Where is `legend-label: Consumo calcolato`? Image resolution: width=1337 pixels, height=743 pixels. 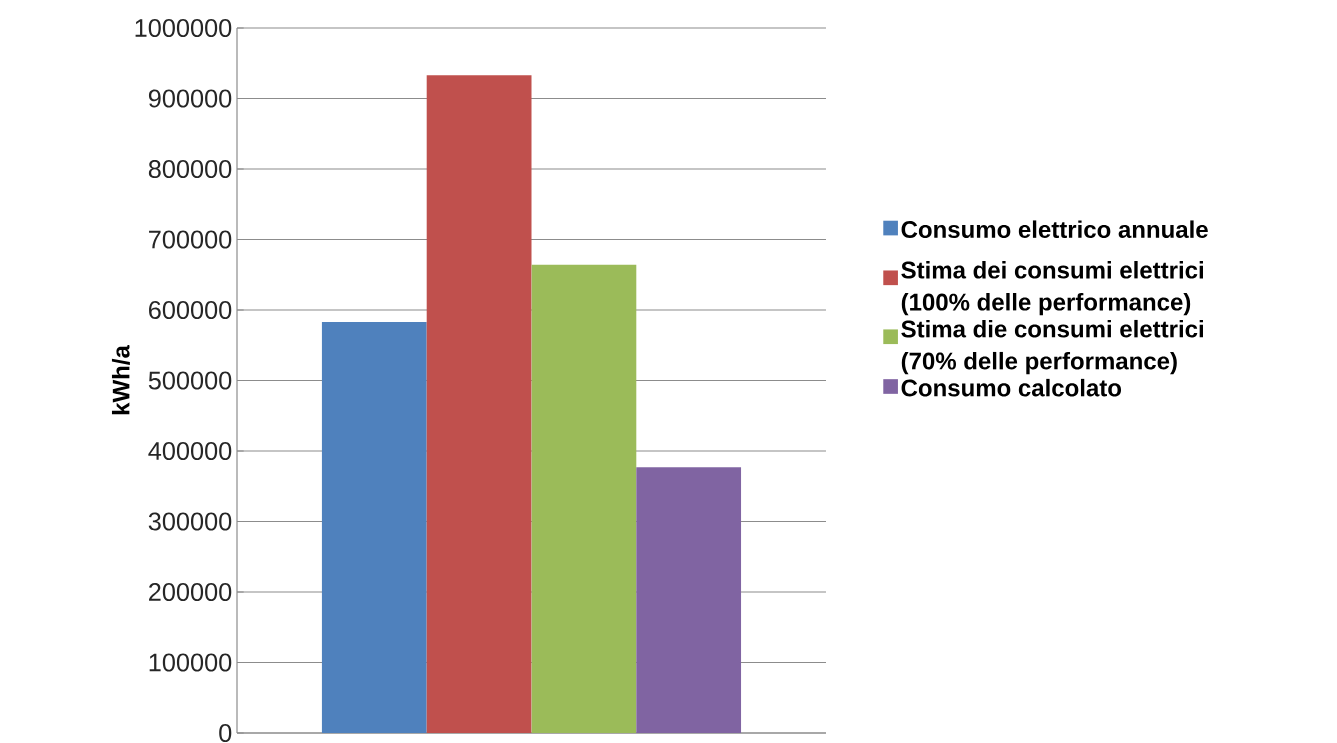 legend-label: Consumo calcolato is located at coordinates (1011, 387).